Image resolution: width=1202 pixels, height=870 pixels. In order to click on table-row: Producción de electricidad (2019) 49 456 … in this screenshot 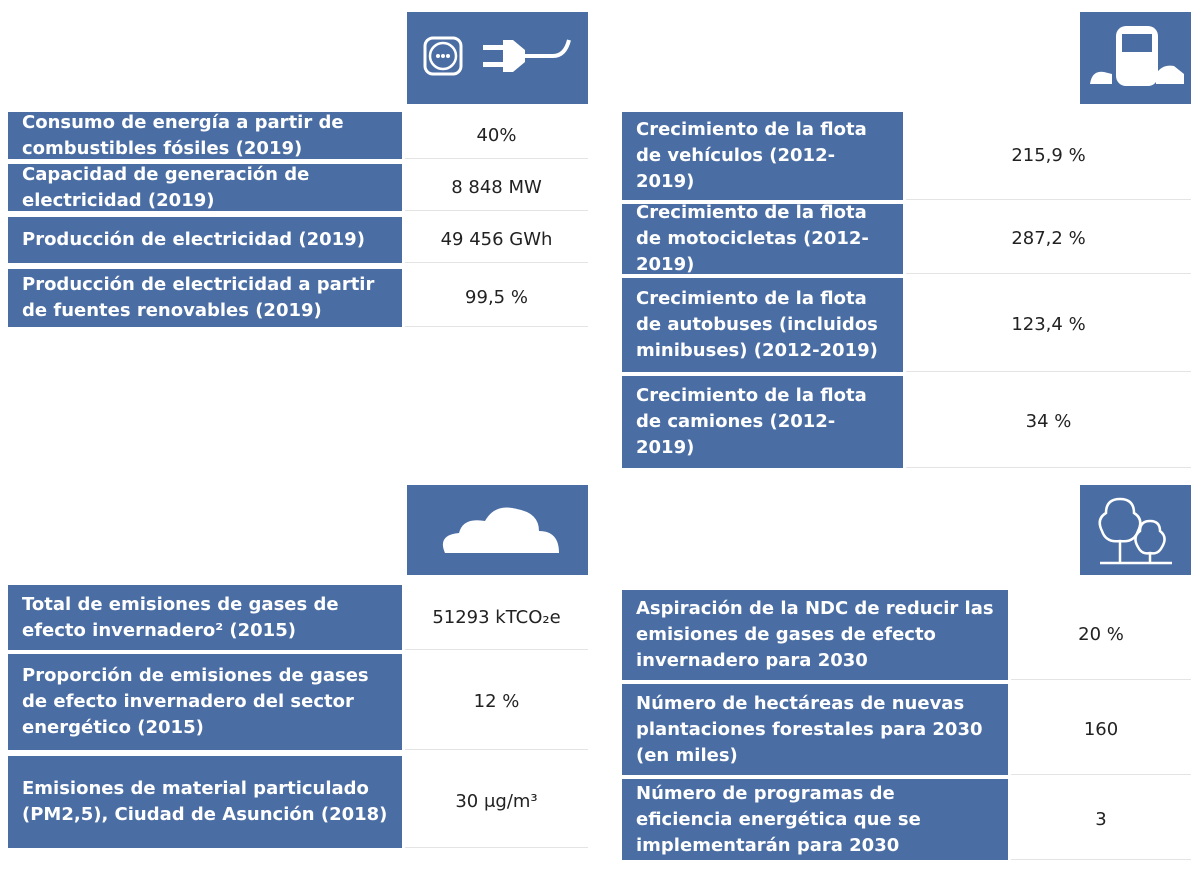, I will do `click(298, 240)`.